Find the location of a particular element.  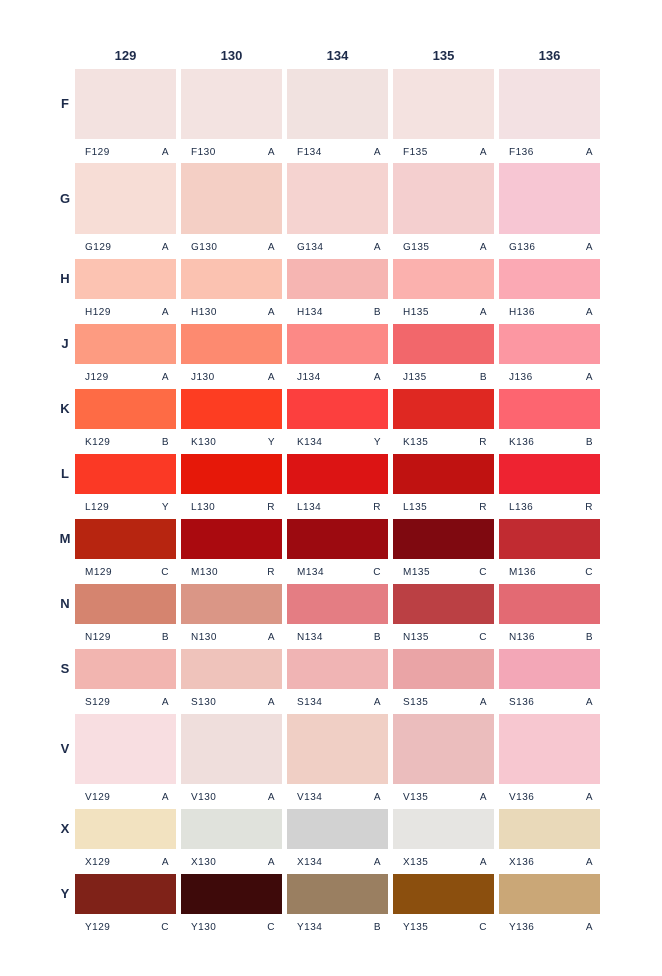

swatch-H130 is located at coordinates (231, 279).